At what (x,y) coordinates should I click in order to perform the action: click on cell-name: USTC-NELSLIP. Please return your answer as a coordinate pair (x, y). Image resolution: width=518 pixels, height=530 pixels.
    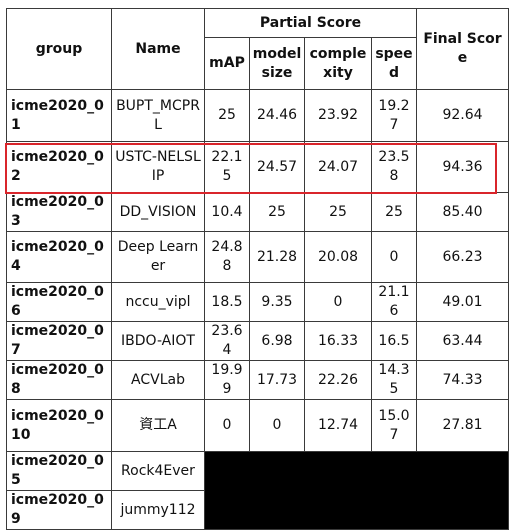
    Looking at the image, I should click on (158, 167).